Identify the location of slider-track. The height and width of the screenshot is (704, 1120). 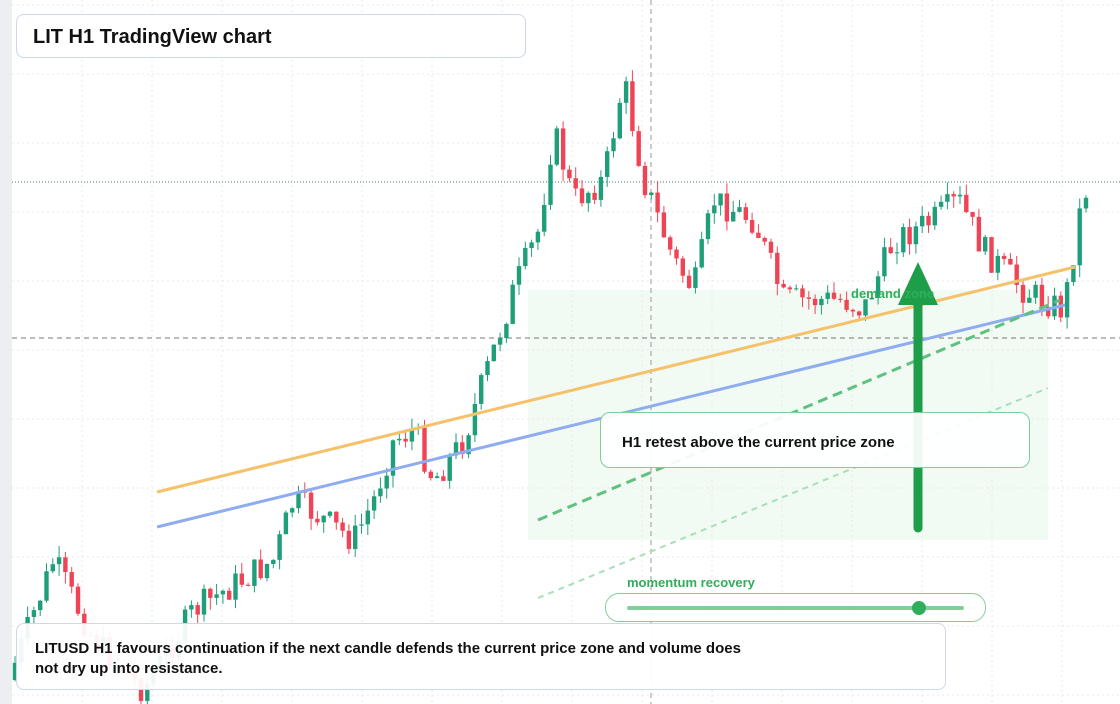
(795, 608).